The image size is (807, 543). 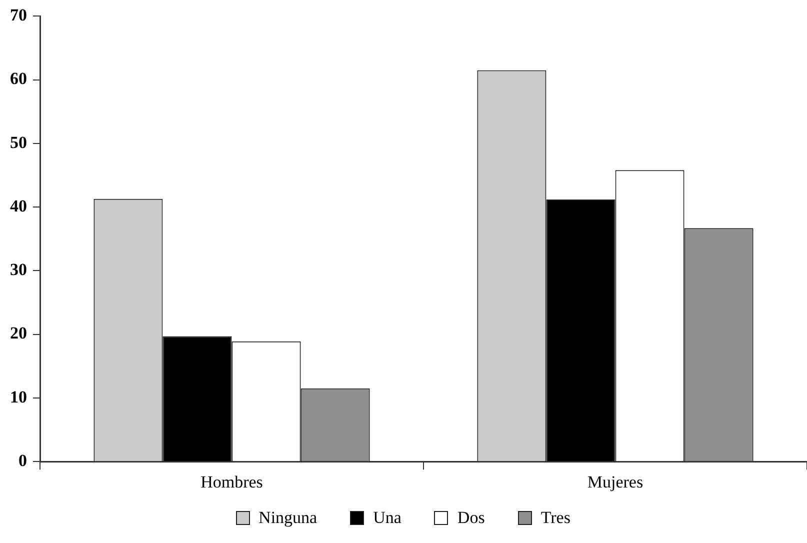 I want to click on x-tick-label: Hombres, so click(x=231, y=482).